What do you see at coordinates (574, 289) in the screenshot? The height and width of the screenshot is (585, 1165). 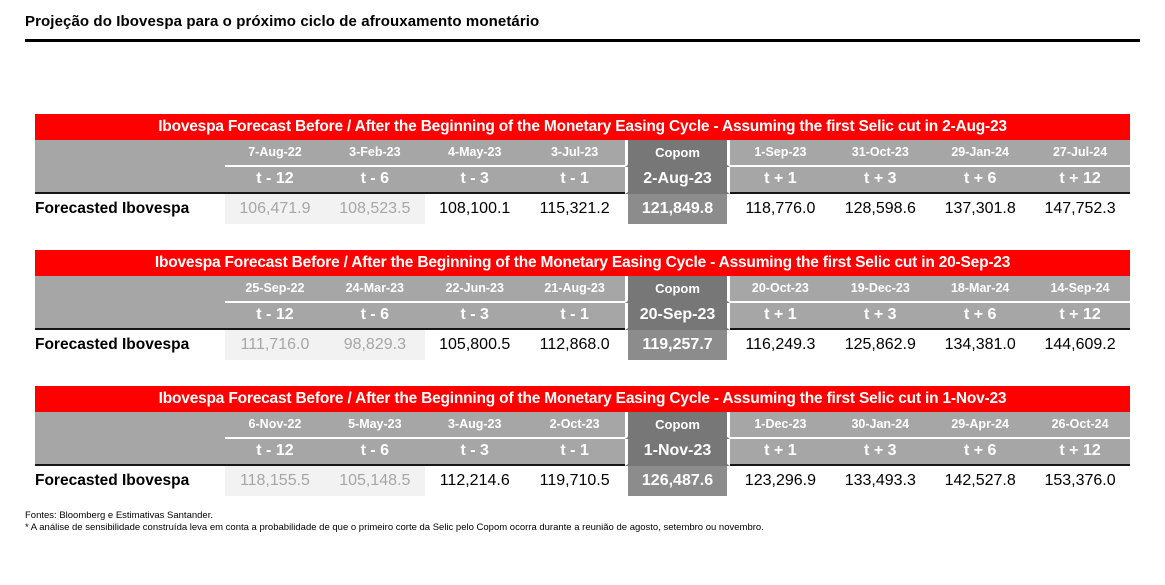 I see `date-header-cell: 21-Aug-23` at bounding box center [574, 289].